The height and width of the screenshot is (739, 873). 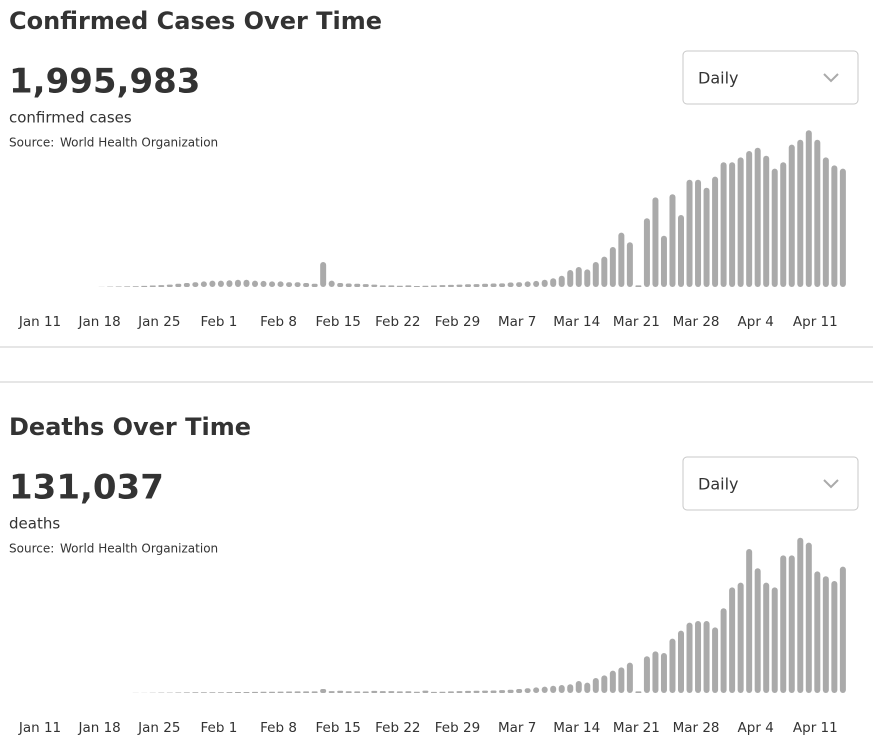 I want to click on source: World Health Organization, so click(x=139, y=549).